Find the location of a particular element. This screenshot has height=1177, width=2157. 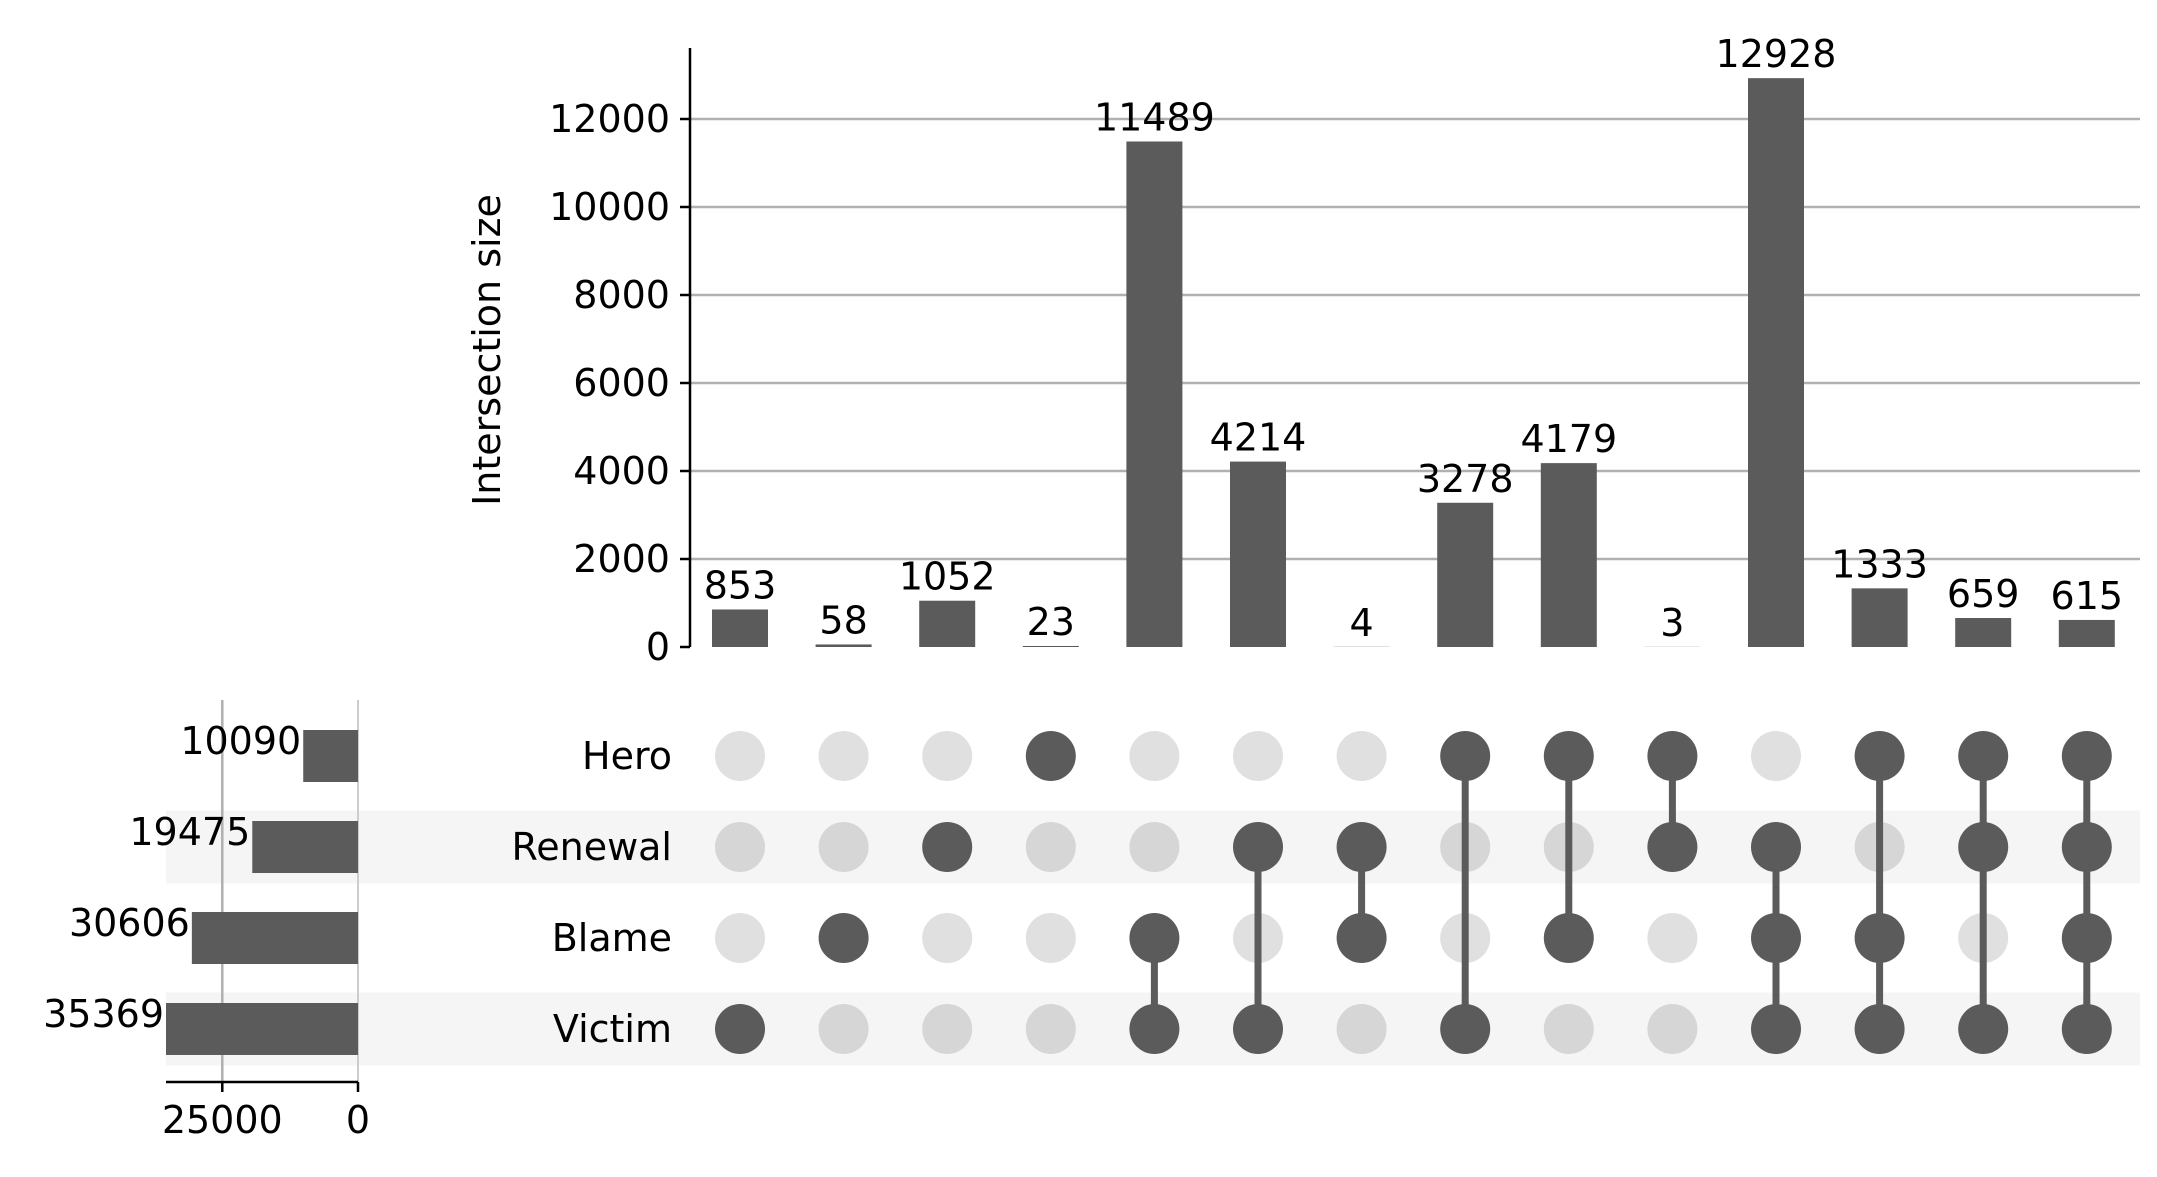

set-size-bar-hero is located at coordinates (330, 756).